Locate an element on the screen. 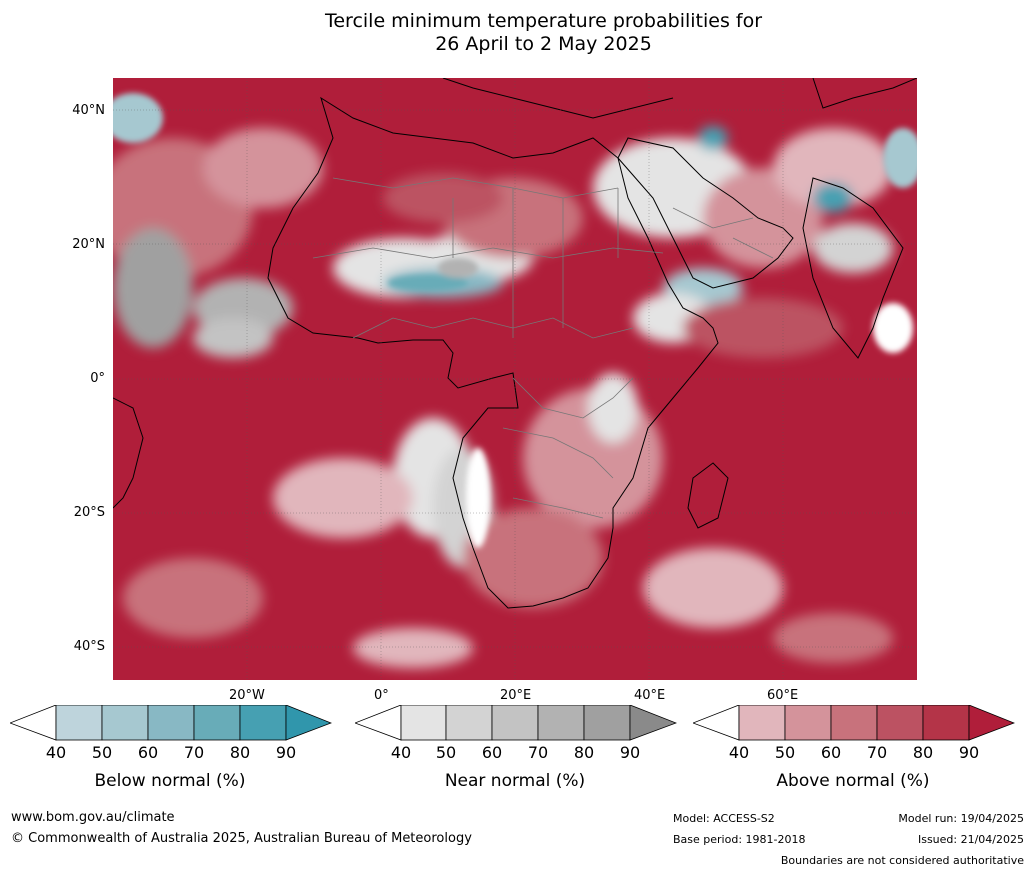  lat-label-0: 0° is located at coordinates (97, 378).